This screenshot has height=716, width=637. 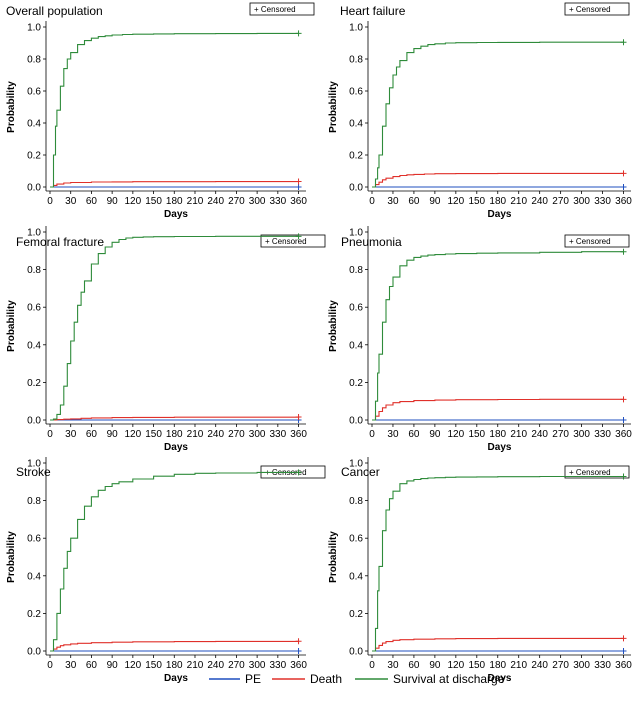 I want to click on panel-title: Stroke, so click(x=33, y=472).